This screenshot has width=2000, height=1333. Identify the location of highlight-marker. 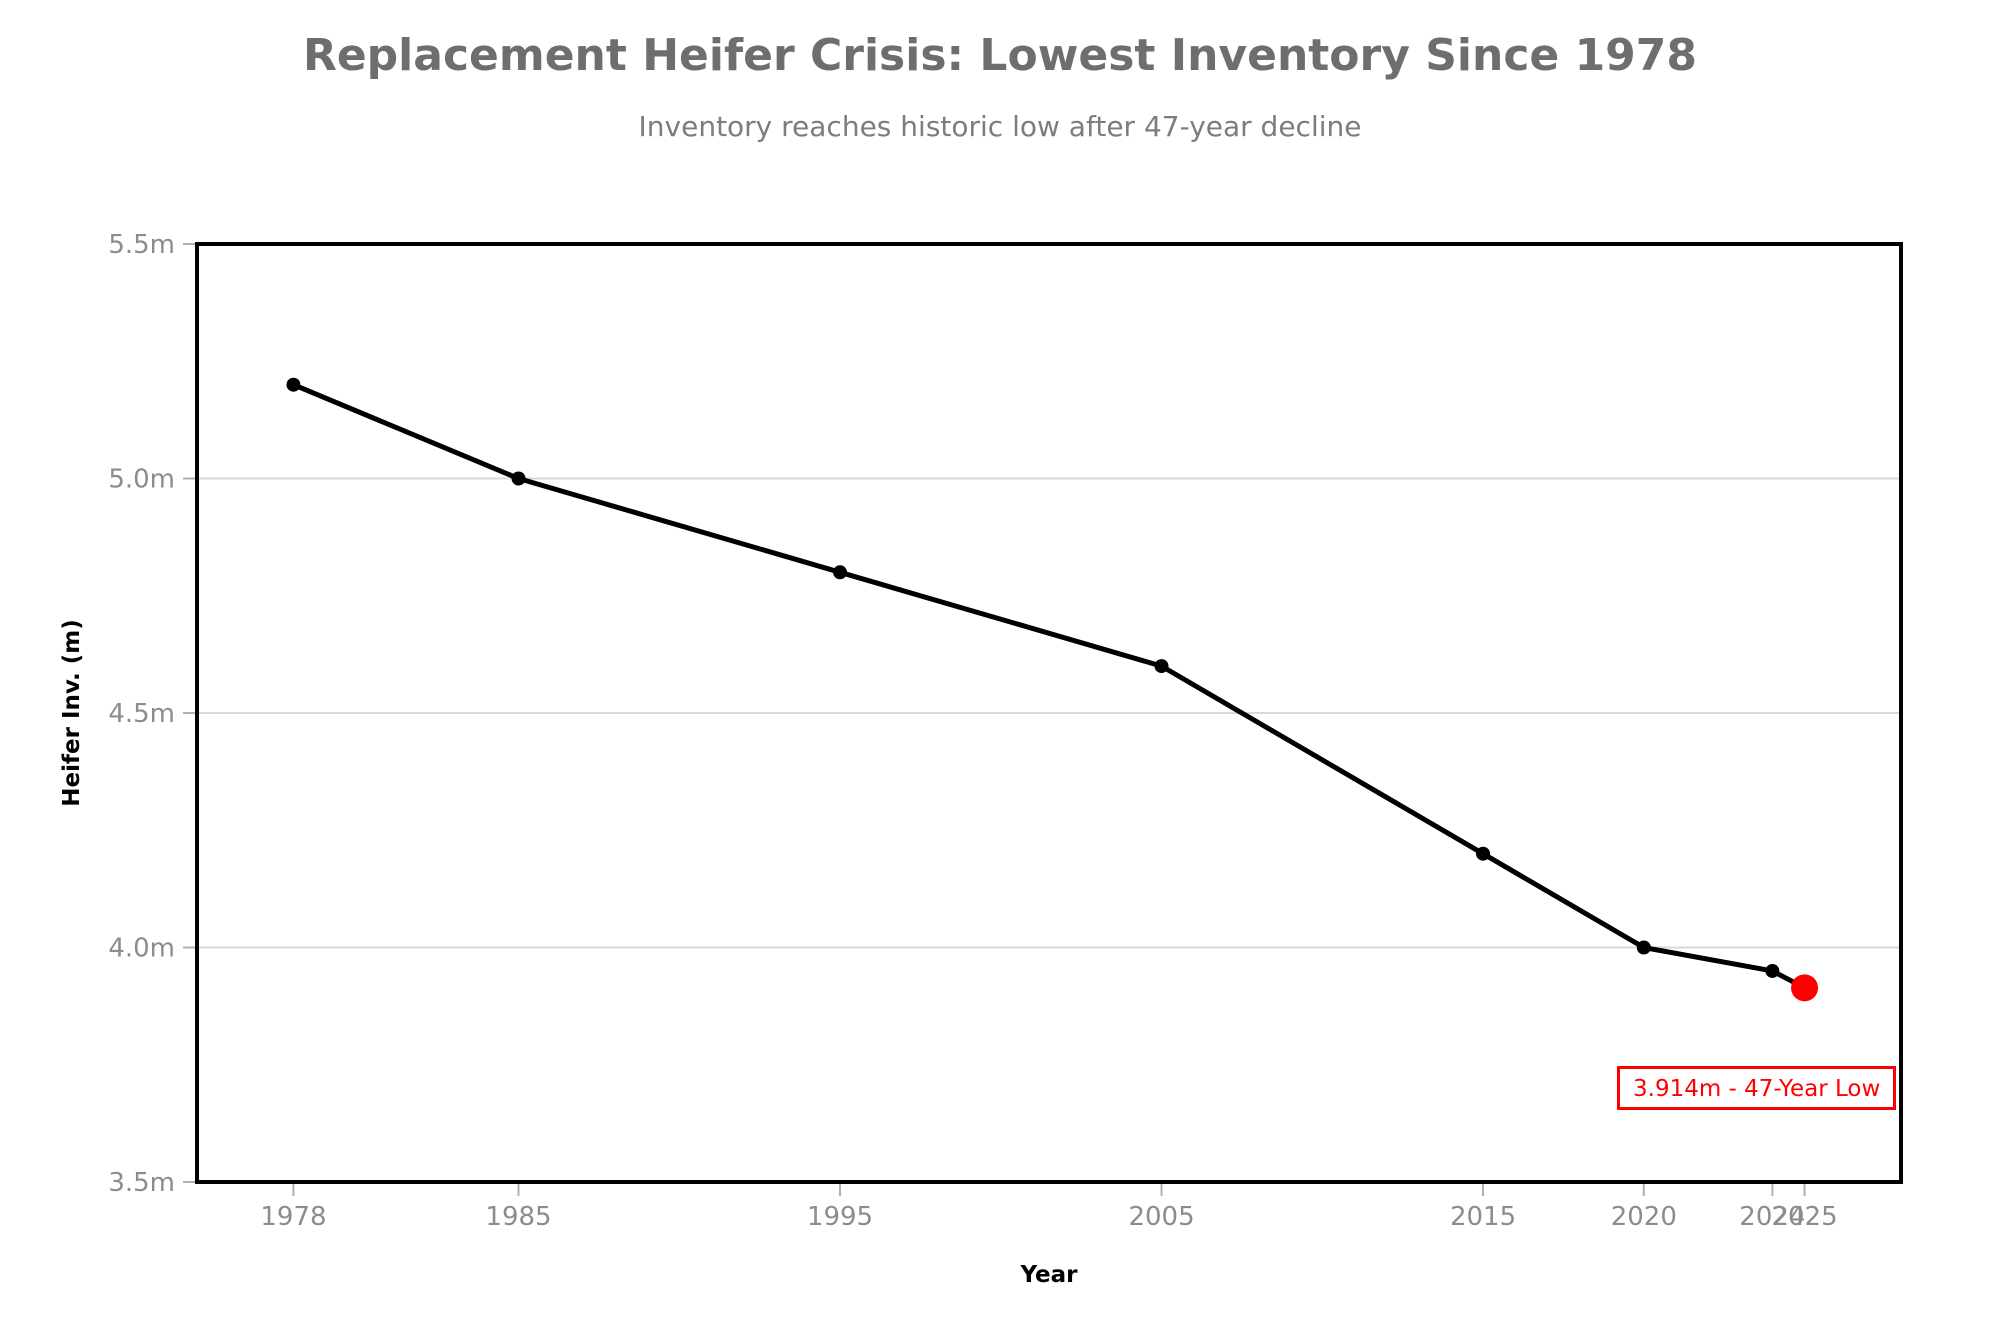
(1805, 988).